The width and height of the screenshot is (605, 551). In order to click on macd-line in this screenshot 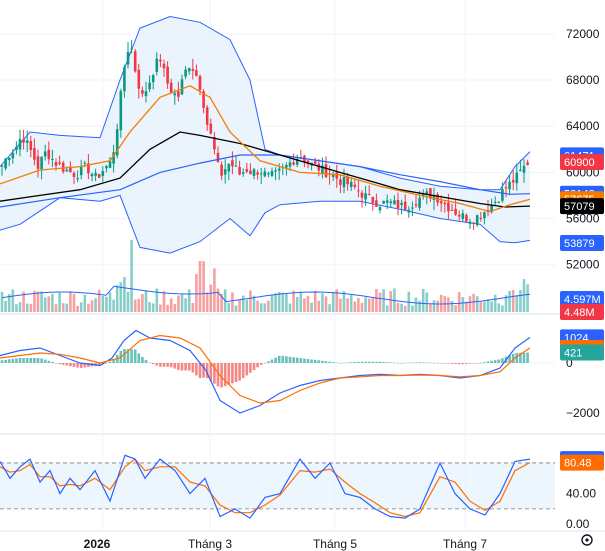, I will do `click(265, 371)`.